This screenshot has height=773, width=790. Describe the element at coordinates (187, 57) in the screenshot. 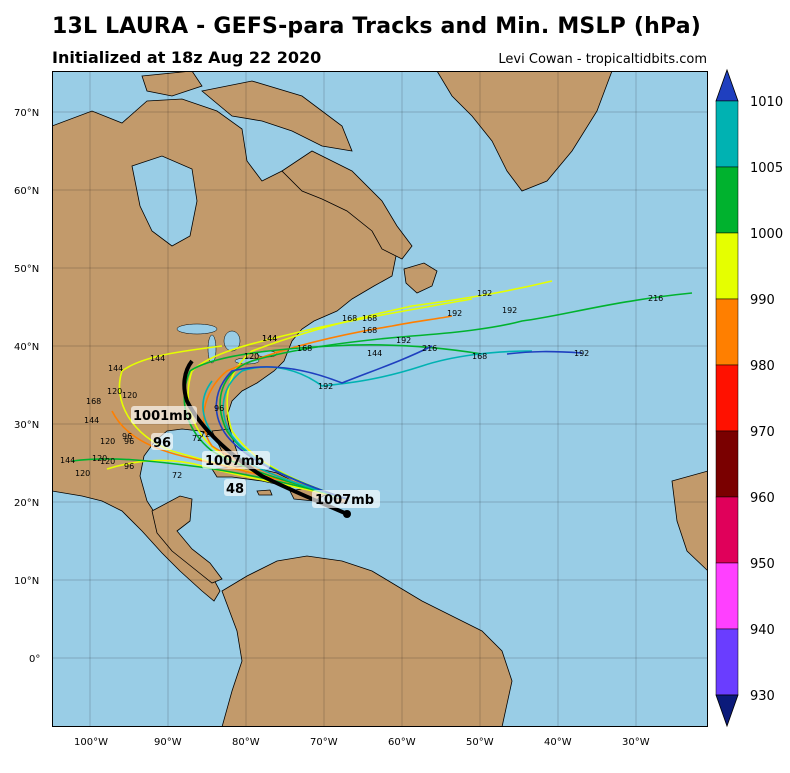

I see `chart-subtitle: Initialized at 18z Aug 22 2020` at that location.